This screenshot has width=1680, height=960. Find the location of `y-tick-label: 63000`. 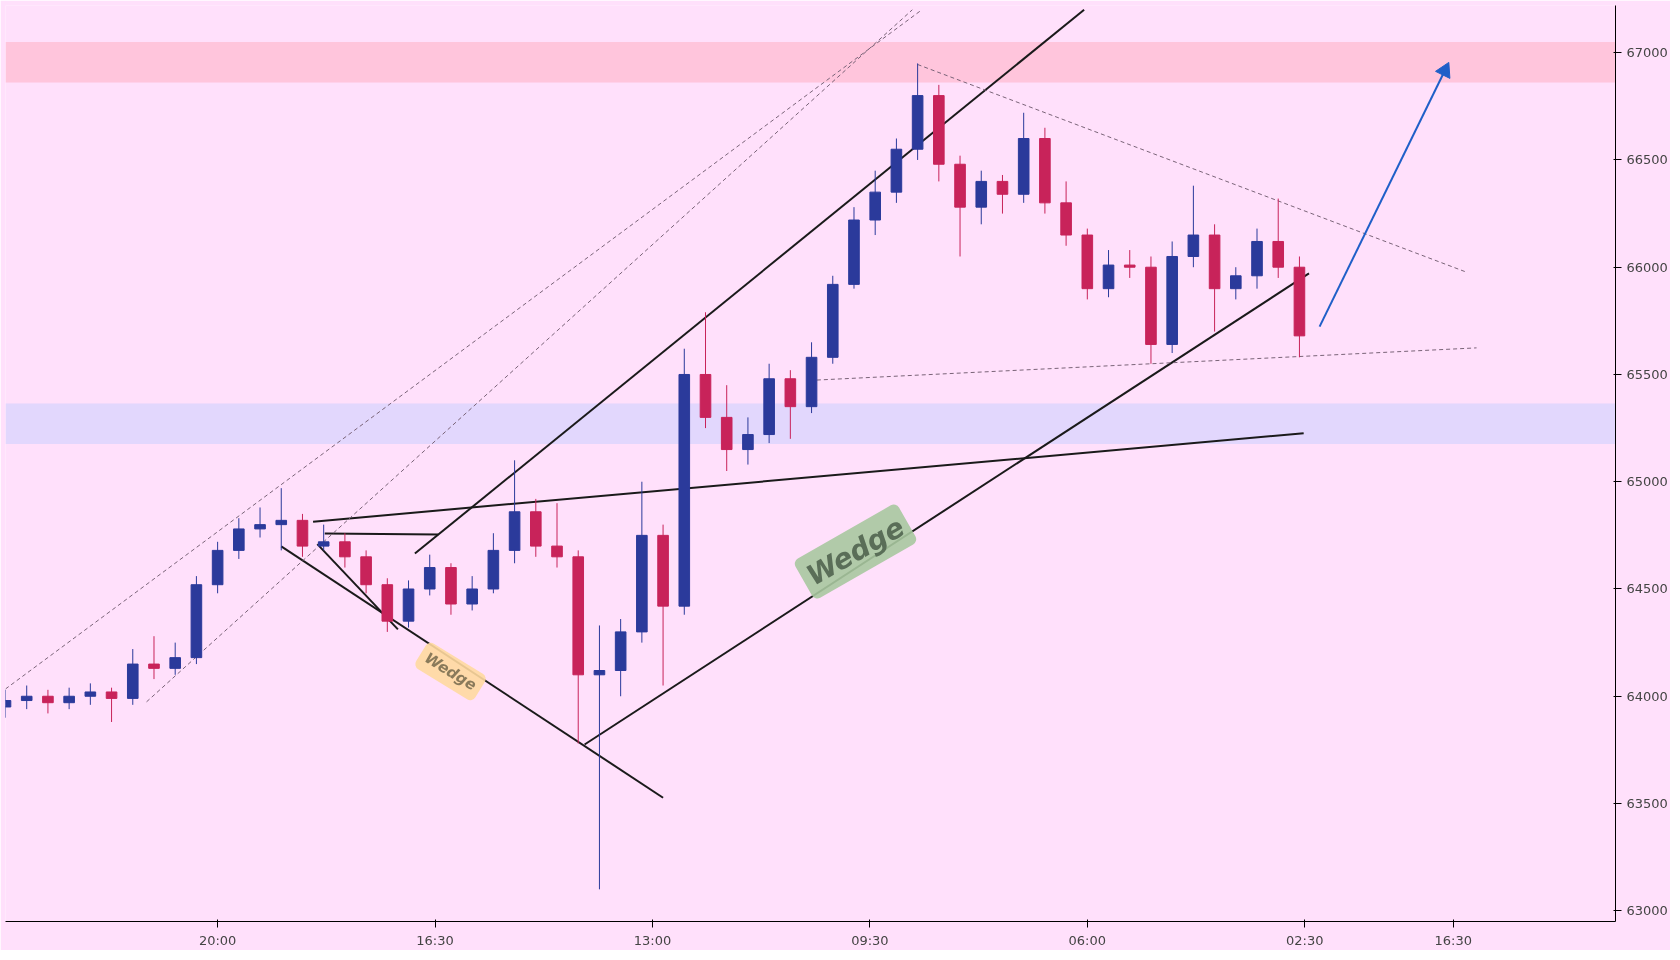

y-tick-label: 63000 is located at coordinates (1647, 911).